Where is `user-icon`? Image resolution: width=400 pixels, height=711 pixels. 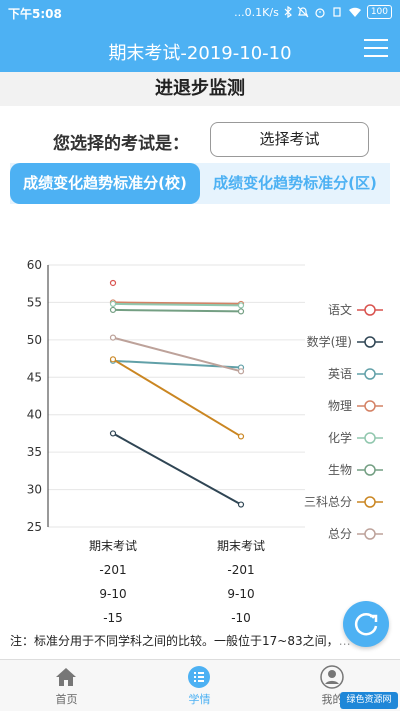
user-icon is located at coordinates (332, 677).